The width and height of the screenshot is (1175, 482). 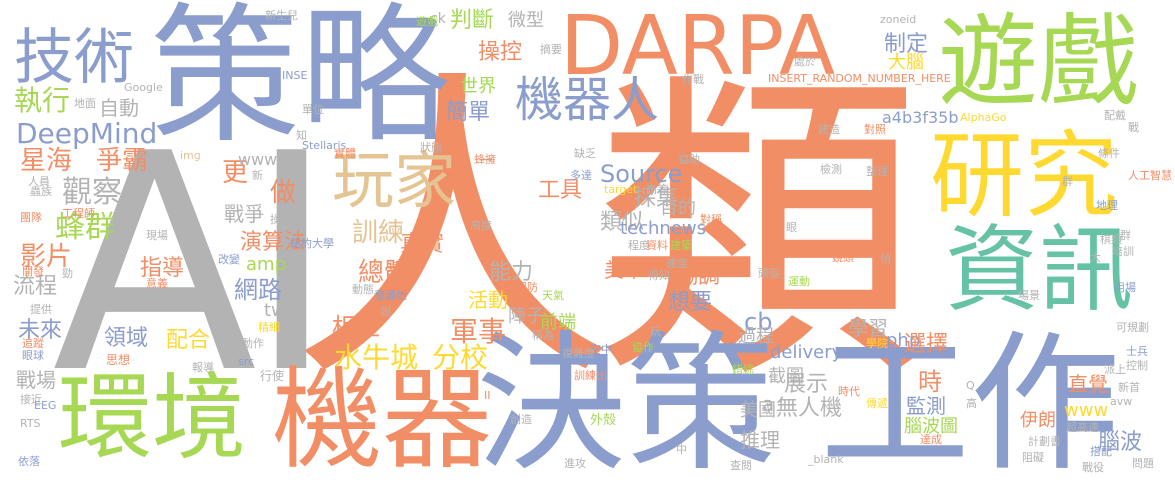 What do you see at coordinates (906, 44) in the screenshot?
I see `word-zhiding: 制定` at bounding box center [906, 44].